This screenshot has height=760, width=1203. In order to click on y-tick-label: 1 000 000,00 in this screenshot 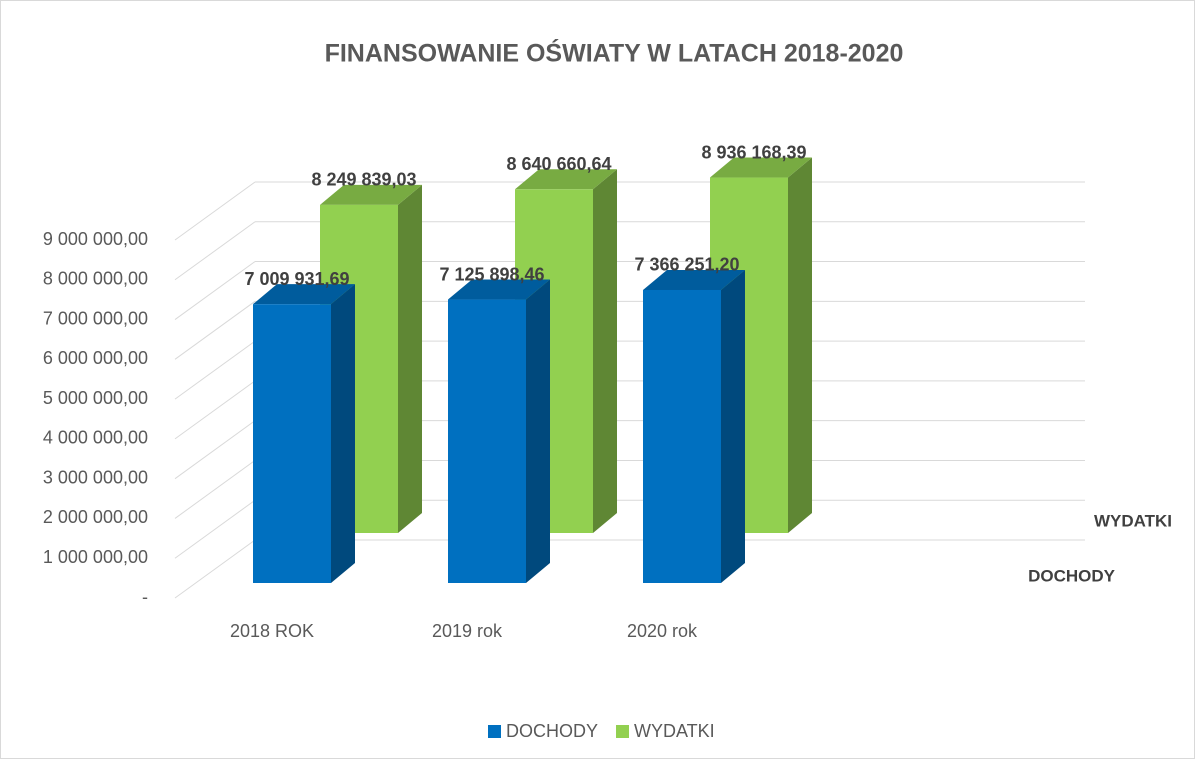, I will do `click(95, 557)`.